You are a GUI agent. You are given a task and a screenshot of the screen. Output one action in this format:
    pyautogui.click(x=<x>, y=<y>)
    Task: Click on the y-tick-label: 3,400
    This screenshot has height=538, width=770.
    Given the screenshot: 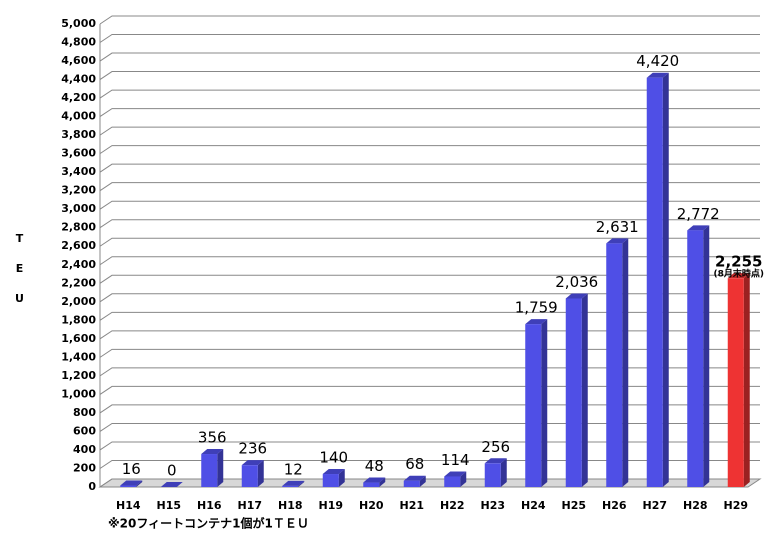 What is the action you would take?
    pyautogui.click(x=78, y=171)
    